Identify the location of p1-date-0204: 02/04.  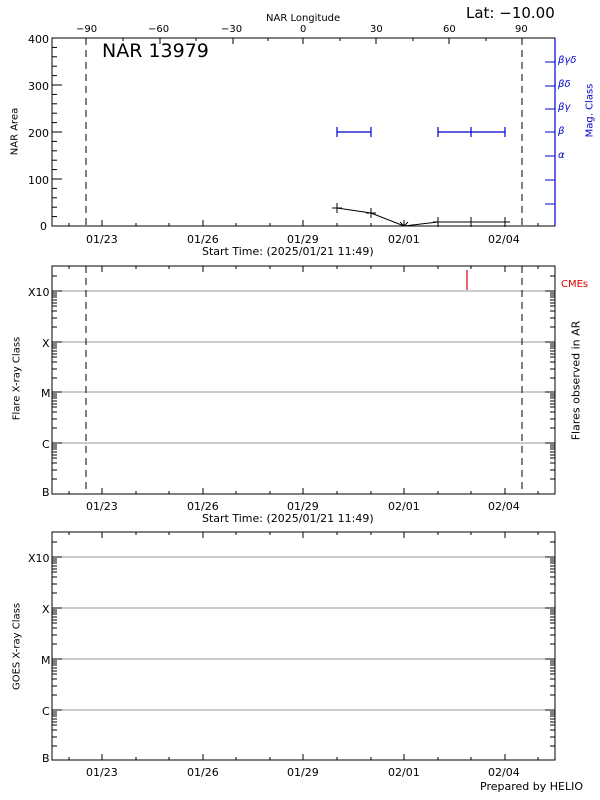
(504, 239).